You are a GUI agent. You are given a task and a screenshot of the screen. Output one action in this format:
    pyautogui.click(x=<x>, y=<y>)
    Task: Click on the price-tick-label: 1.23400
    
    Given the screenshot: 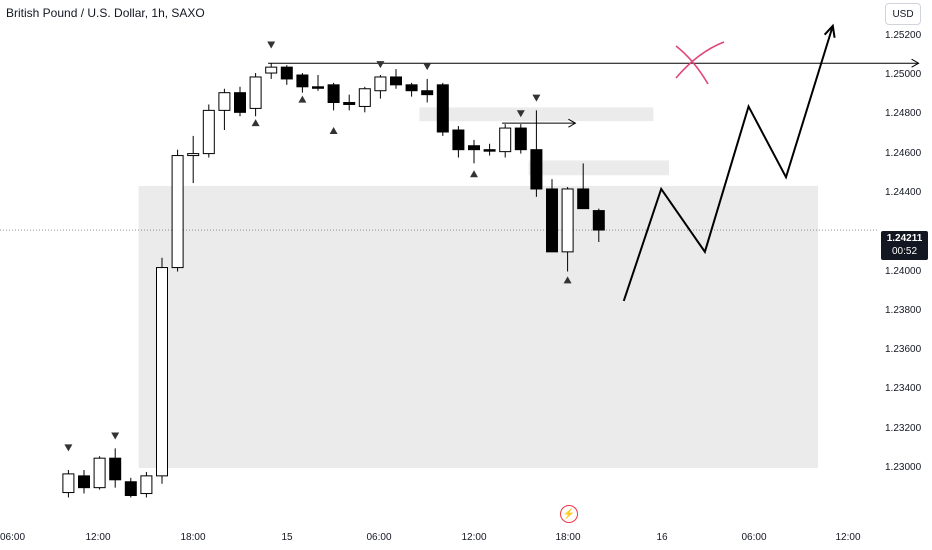 What is the action you would take?
    pyautogui.click(x=903, y=389)
    